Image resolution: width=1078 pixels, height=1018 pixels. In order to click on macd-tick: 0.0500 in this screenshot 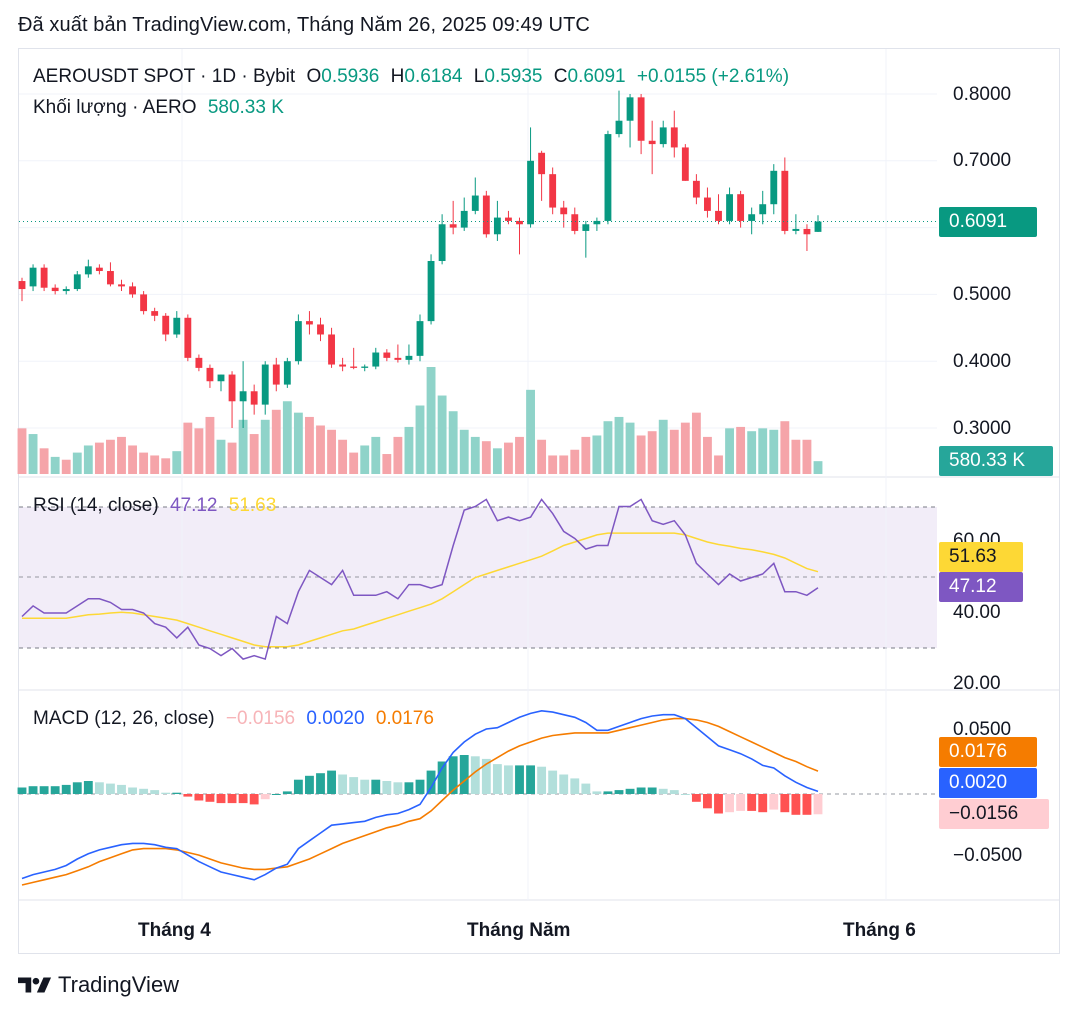, I will do `click(982, 729)`.